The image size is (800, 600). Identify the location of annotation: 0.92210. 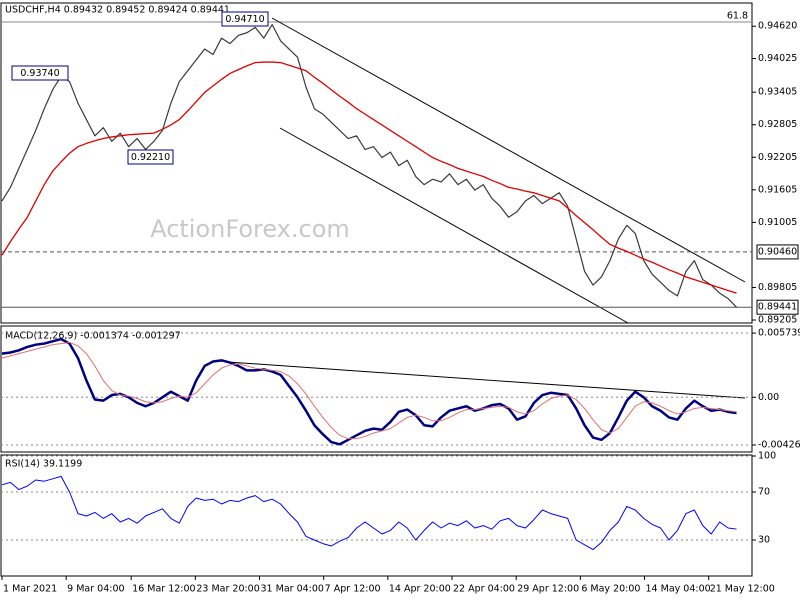
(150, 157).